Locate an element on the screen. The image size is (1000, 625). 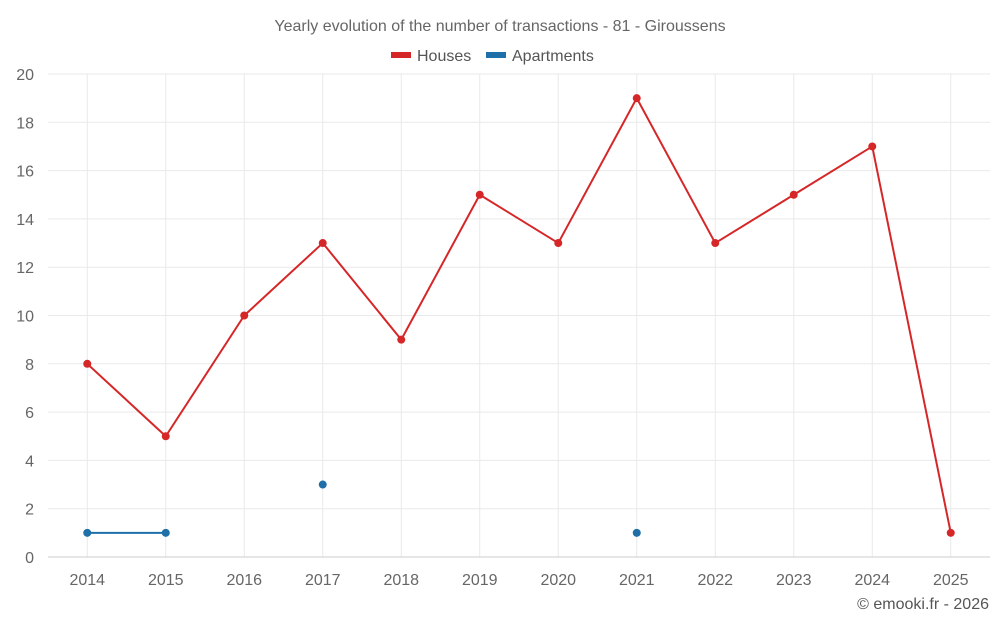
legend-label-apartments: Apartments is located at coordinates (553, 56).